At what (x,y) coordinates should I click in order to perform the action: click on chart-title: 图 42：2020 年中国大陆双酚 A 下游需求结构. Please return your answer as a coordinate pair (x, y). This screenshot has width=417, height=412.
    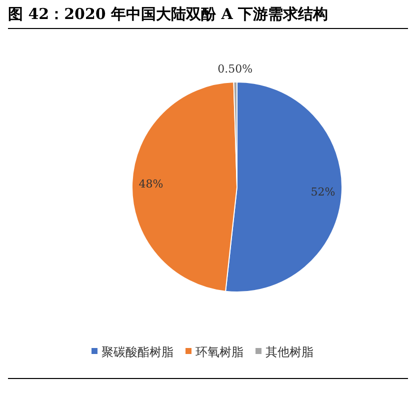
    Looking at the image, I should click on (208, 17).